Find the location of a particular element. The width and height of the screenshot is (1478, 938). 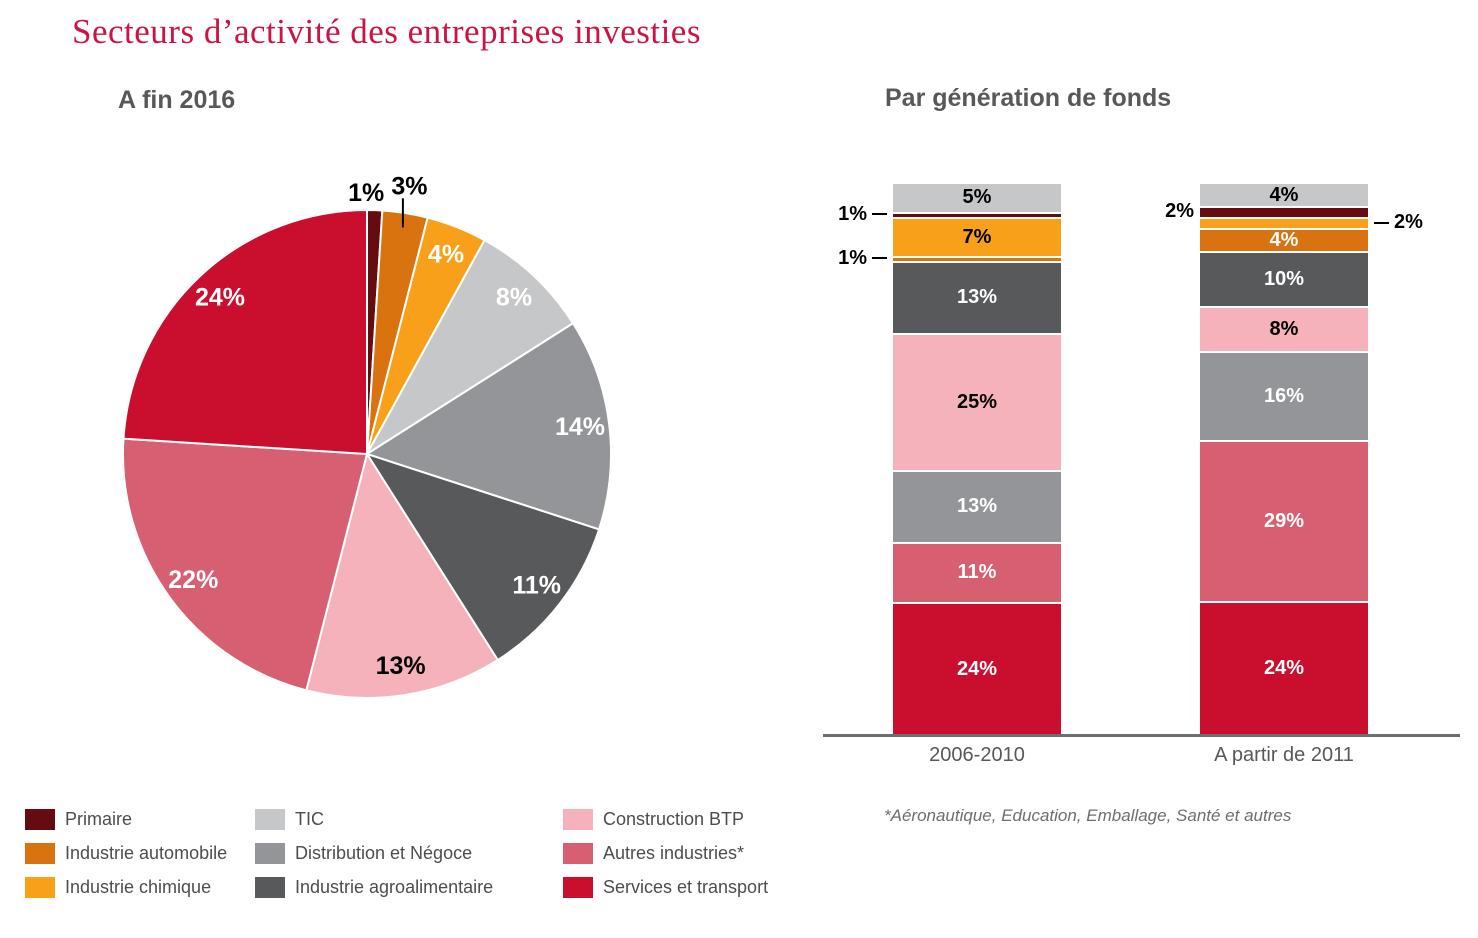

bar-segment: 16% is located at coordinates (1284, 395).